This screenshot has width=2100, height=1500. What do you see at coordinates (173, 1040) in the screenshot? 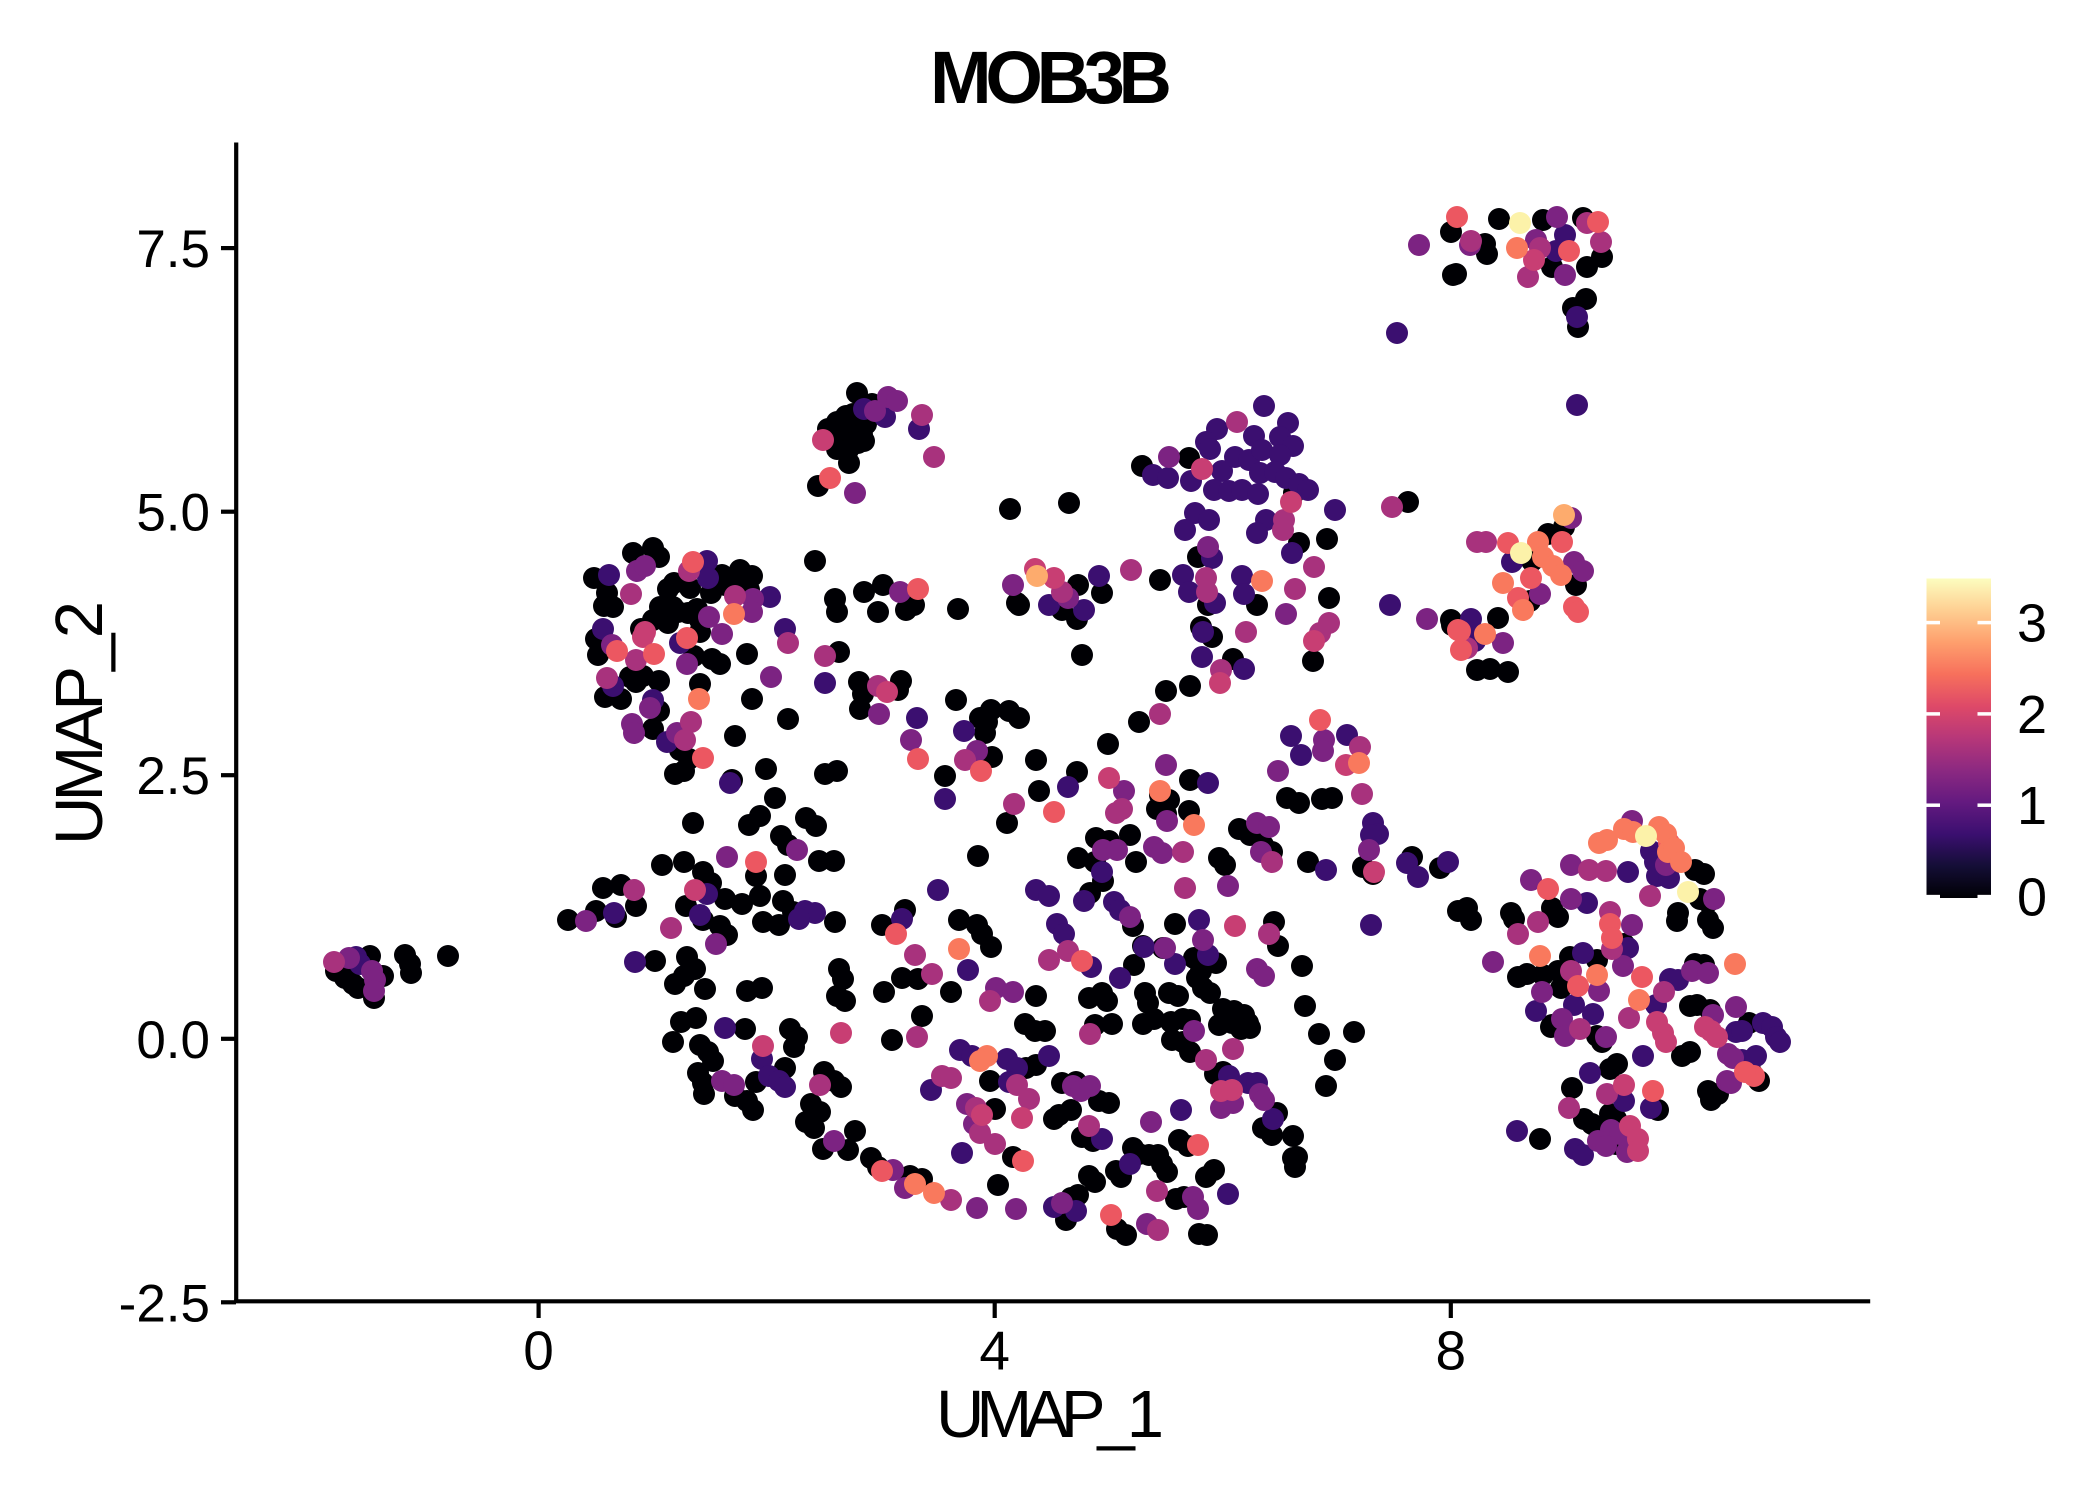
I see `svg-text: 0.0` at bounding box center [173, 1040].